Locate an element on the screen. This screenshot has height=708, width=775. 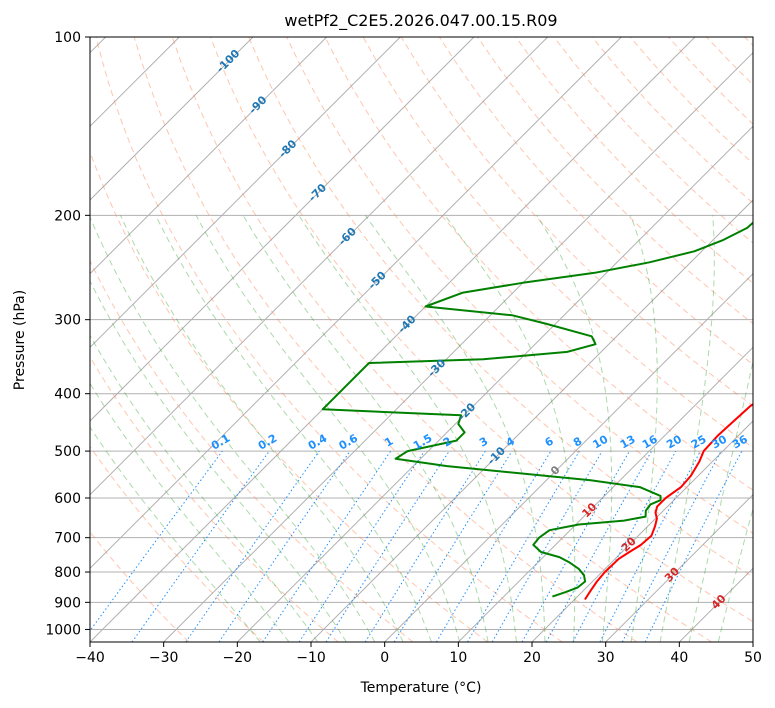
y-tick-label: 300 is located at coordinates (67, 321).